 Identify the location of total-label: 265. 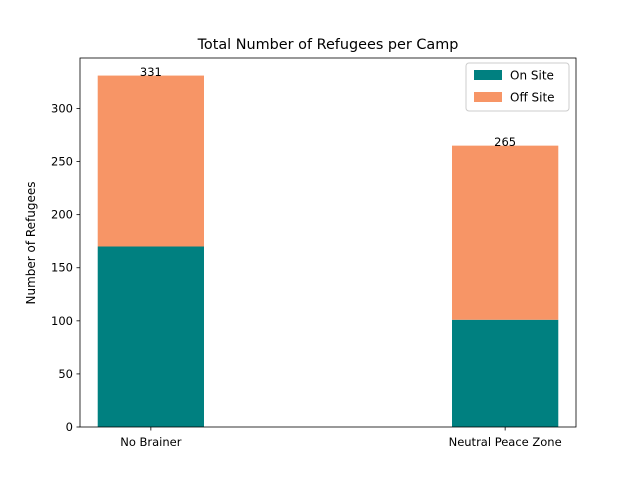
(505, 142).